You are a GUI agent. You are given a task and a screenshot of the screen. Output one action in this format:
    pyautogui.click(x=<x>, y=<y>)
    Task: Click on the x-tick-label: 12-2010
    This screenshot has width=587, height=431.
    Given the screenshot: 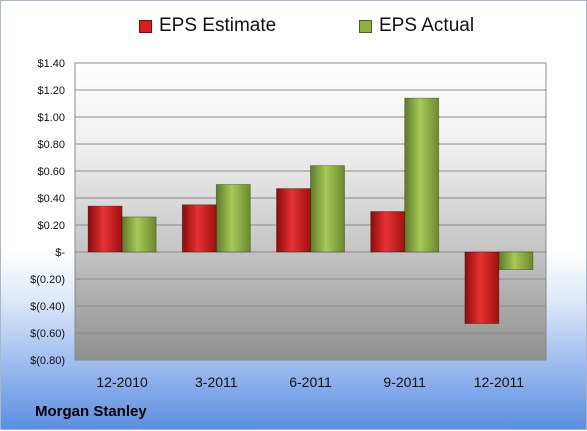 What is the action you would take?
    pyautogui.click(x=122, y=382)
    